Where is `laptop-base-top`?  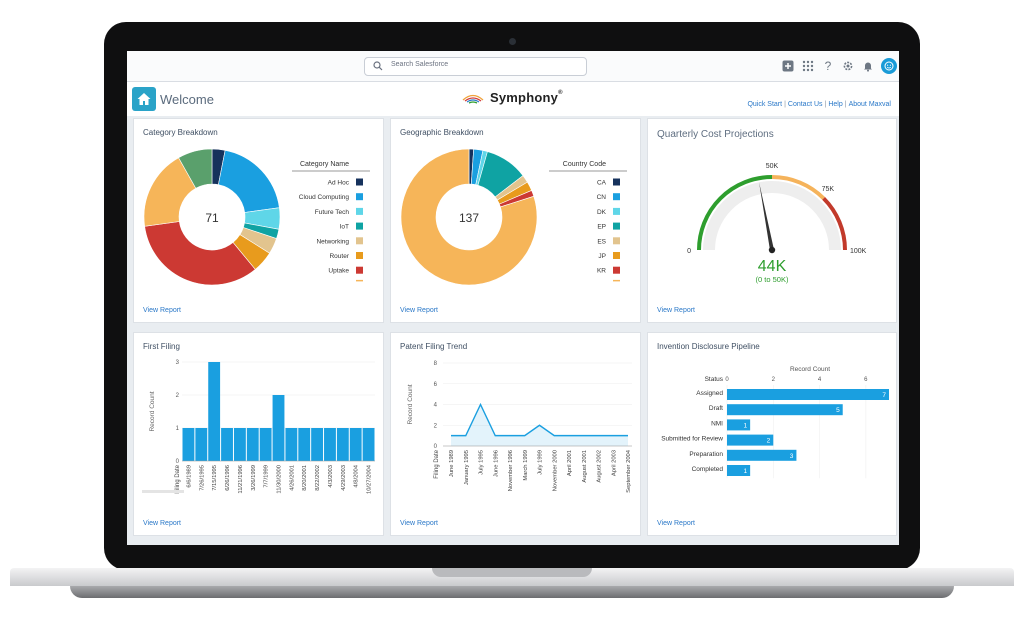 laptop-base-top is located at coordinates (512, 577).